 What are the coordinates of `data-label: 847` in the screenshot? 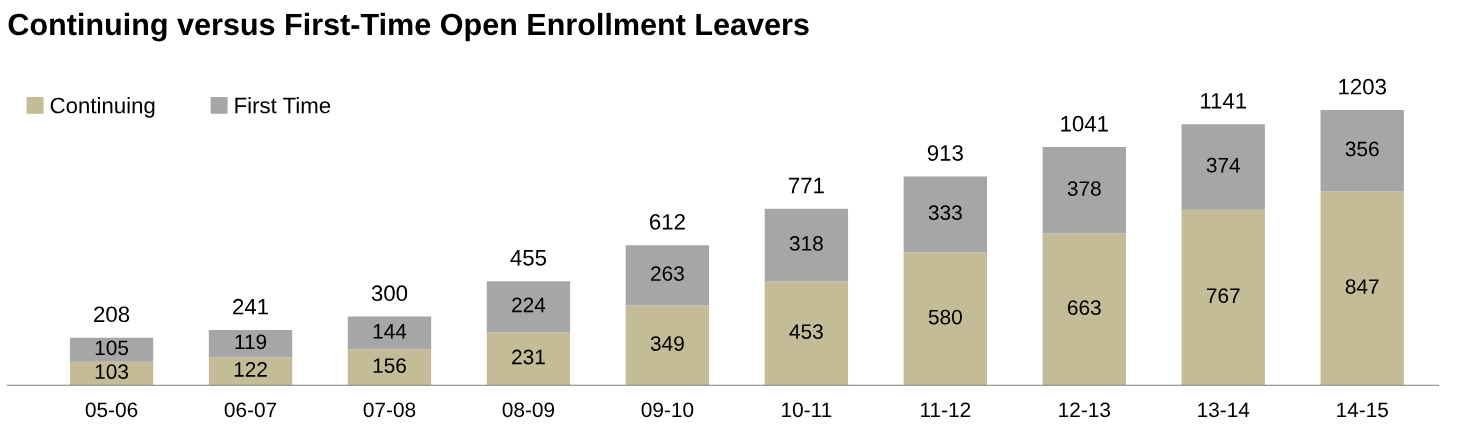 It's located at (1362, 286).